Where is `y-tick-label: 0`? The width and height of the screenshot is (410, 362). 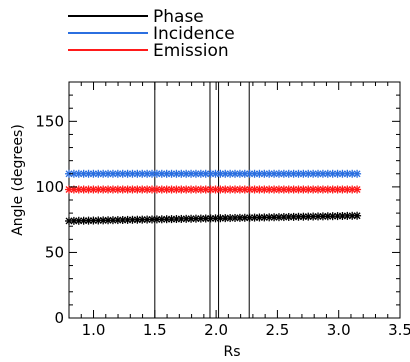
y-tick-label: 0 is located at coordinates (59, 318).